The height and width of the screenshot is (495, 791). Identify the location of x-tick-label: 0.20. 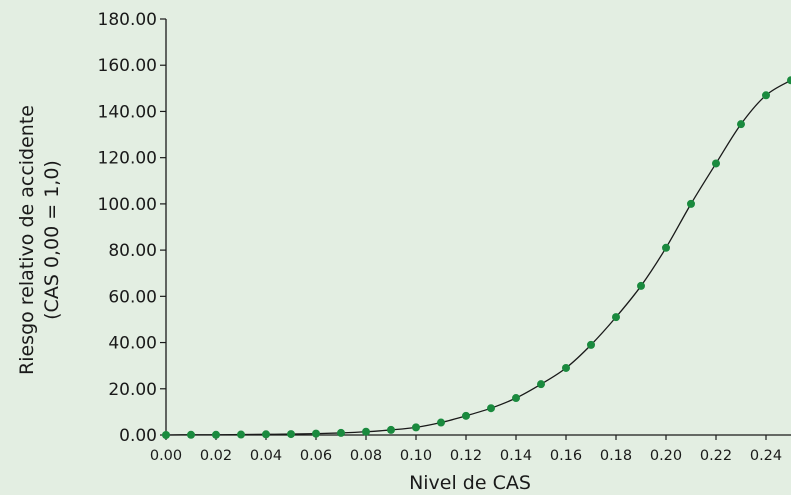
(666, 456).